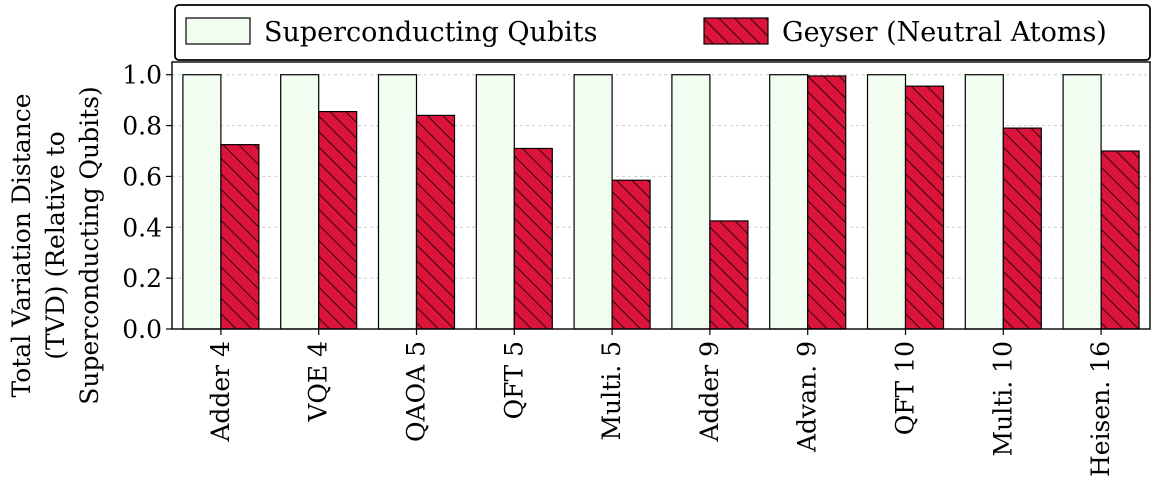 This screenshot has width=1156, height=496. I want to click on y-tick-label: 0.6, so click(142, 176).